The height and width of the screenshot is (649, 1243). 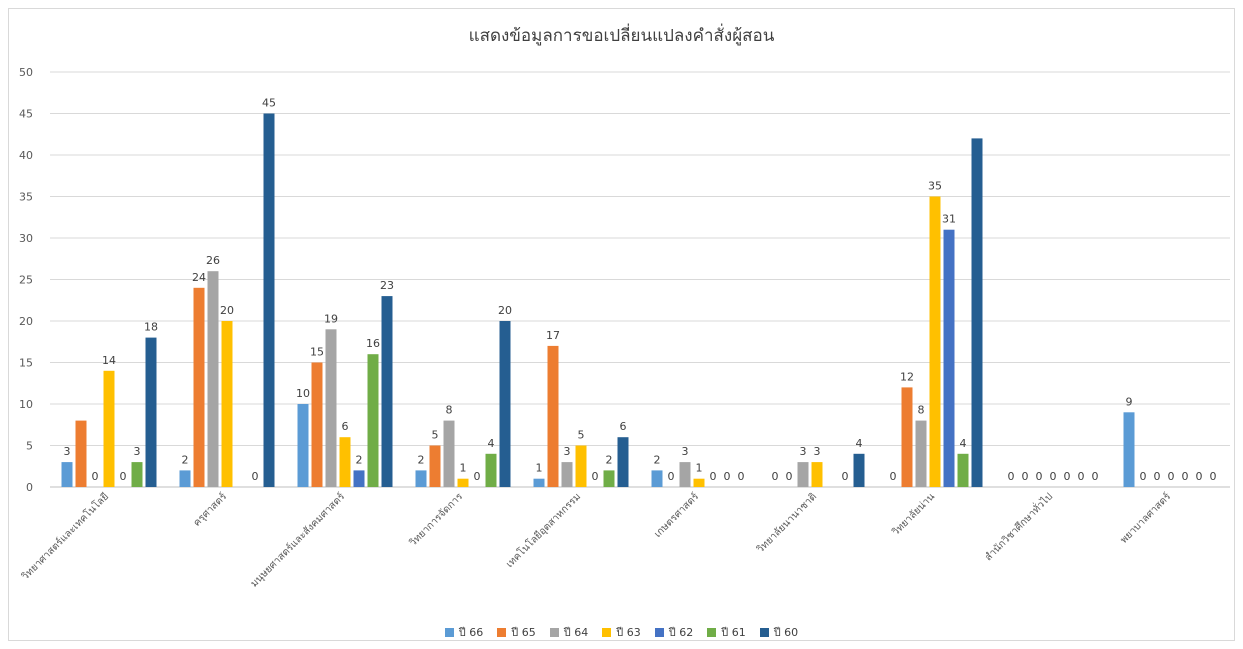 I want to click on data-label: 31, so click(x=949, y=219).